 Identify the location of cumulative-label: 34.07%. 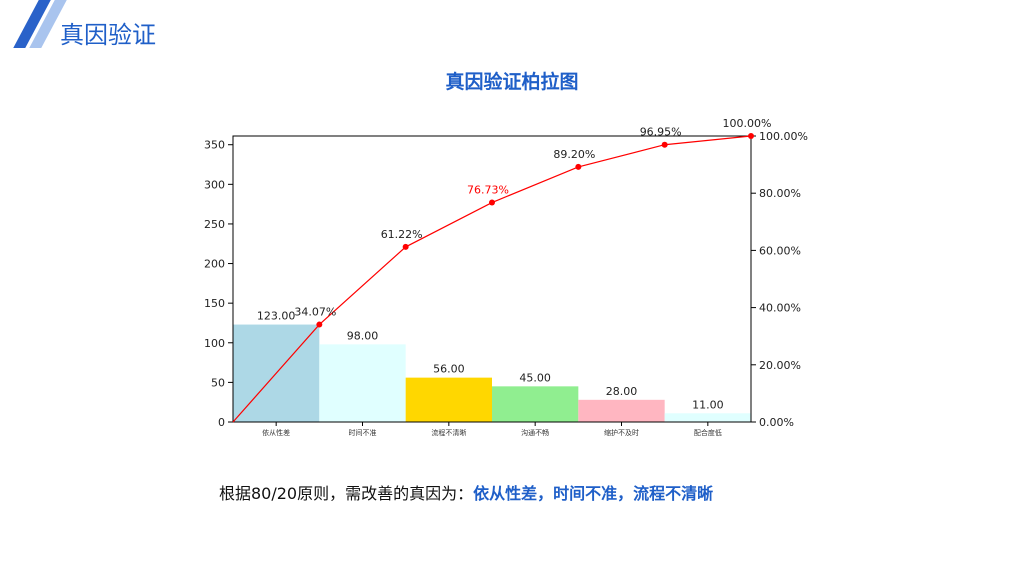
(315, 312).